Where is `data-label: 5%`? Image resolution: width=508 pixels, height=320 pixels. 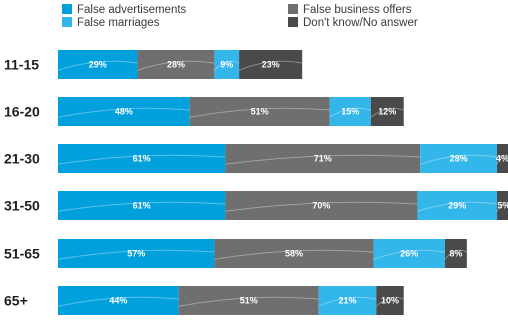 data-label: 5% is located at coordinates (502, 206).